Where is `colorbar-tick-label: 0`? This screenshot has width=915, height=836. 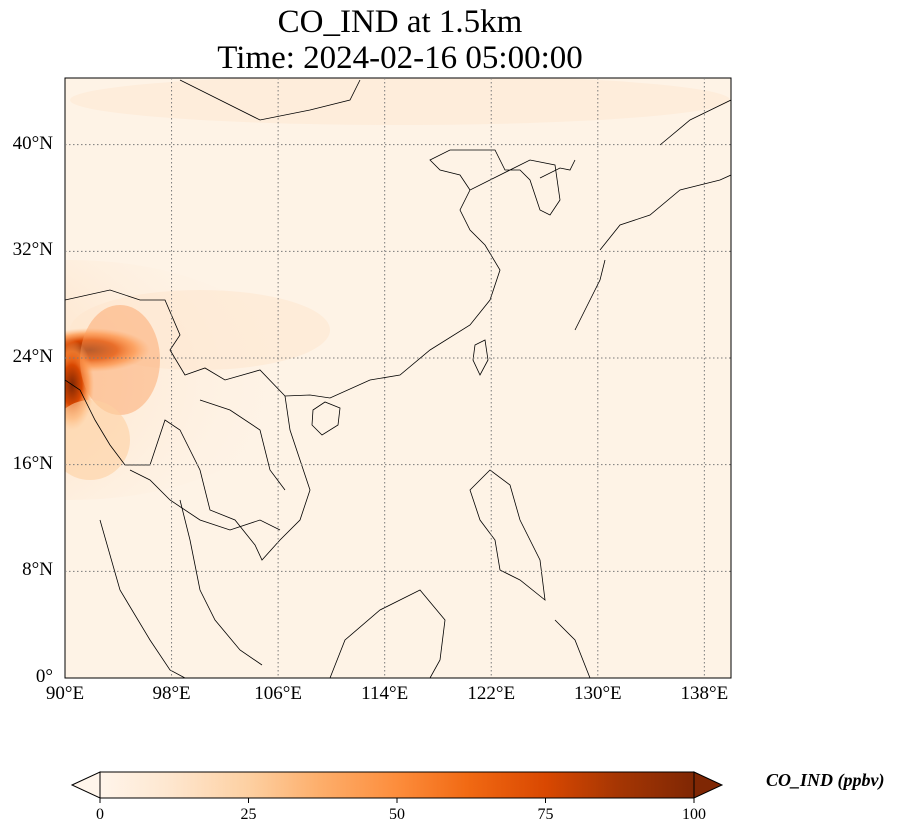
colorbar-tick-label: 0 is located at coordinates (100, 814).